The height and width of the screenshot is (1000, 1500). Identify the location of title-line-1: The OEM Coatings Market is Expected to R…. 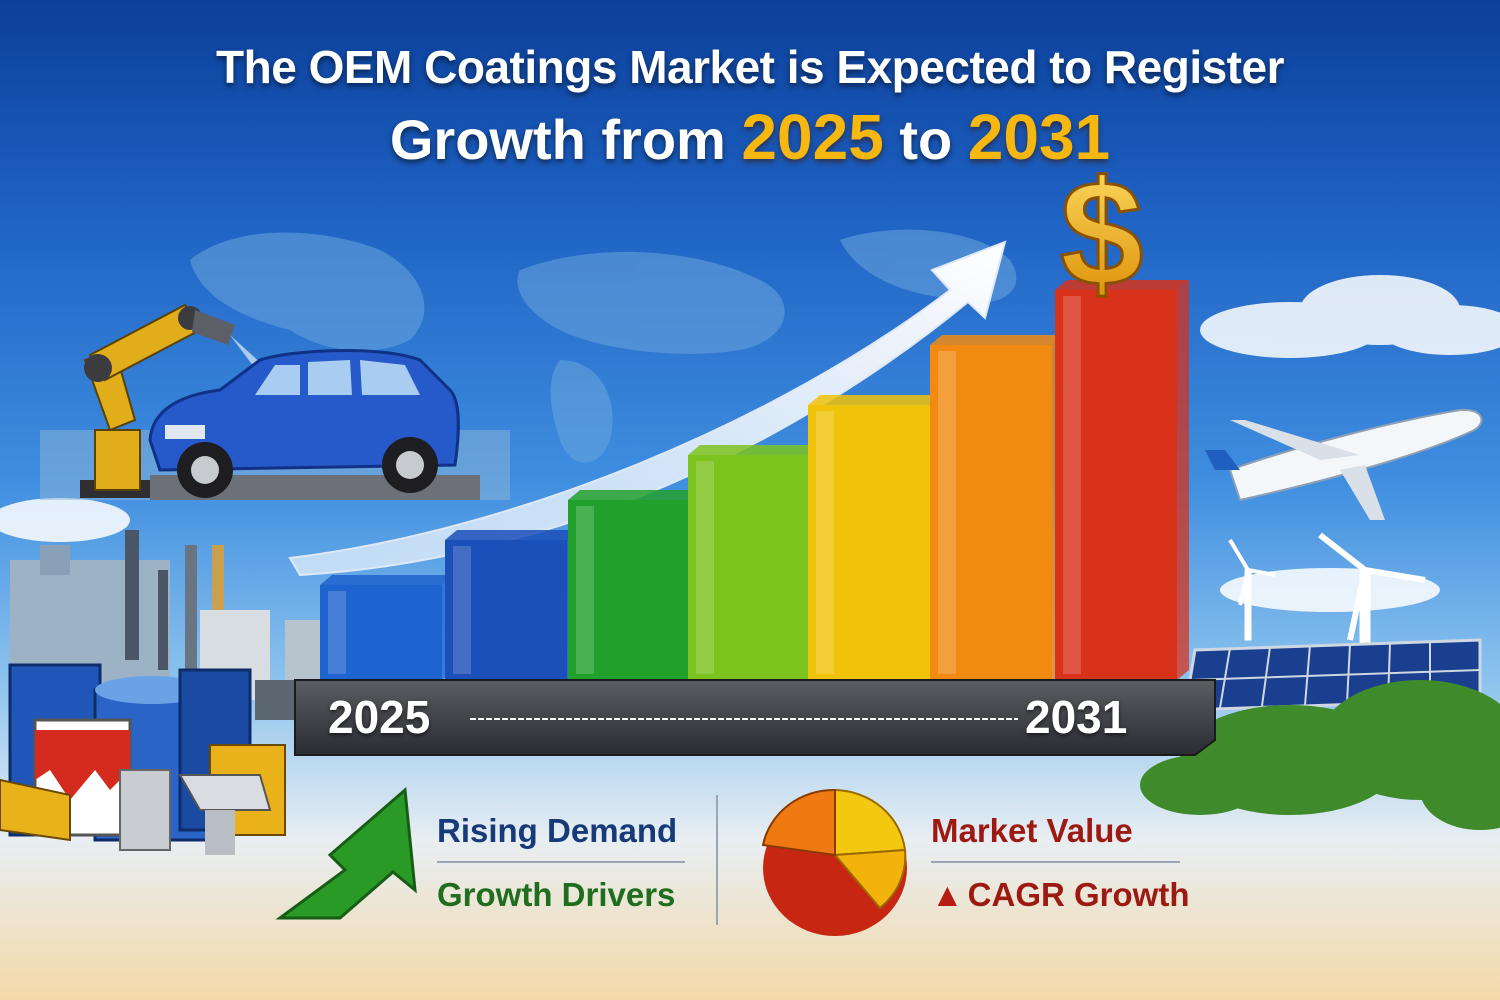
(750, 67).